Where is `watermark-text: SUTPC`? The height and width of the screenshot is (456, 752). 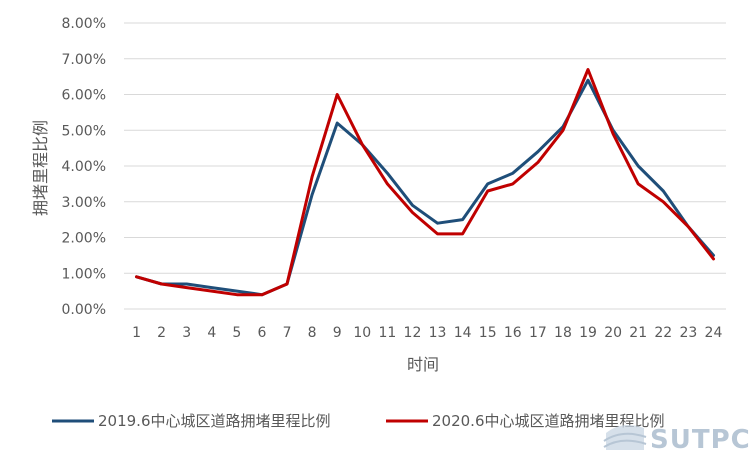 watermark-text: SUTPC is located at coordinates (700, 438).